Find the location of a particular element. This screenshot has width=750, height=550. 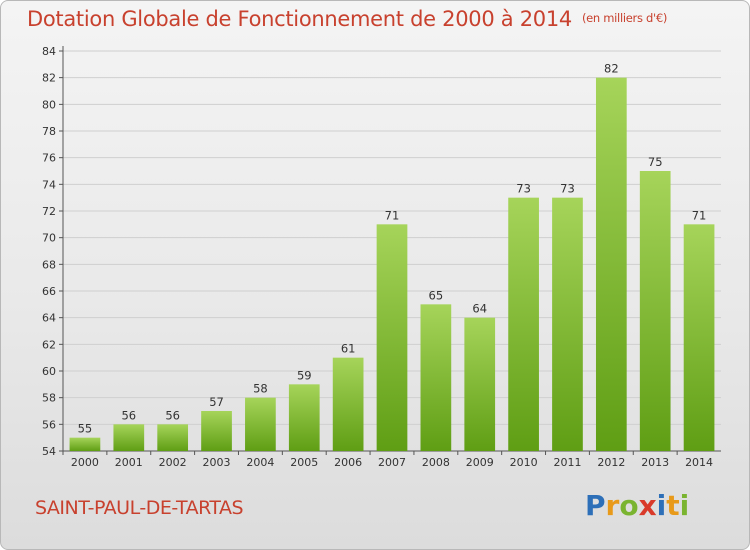

x-tick-label-2001: 2001 is located at coordinates (129, 462).